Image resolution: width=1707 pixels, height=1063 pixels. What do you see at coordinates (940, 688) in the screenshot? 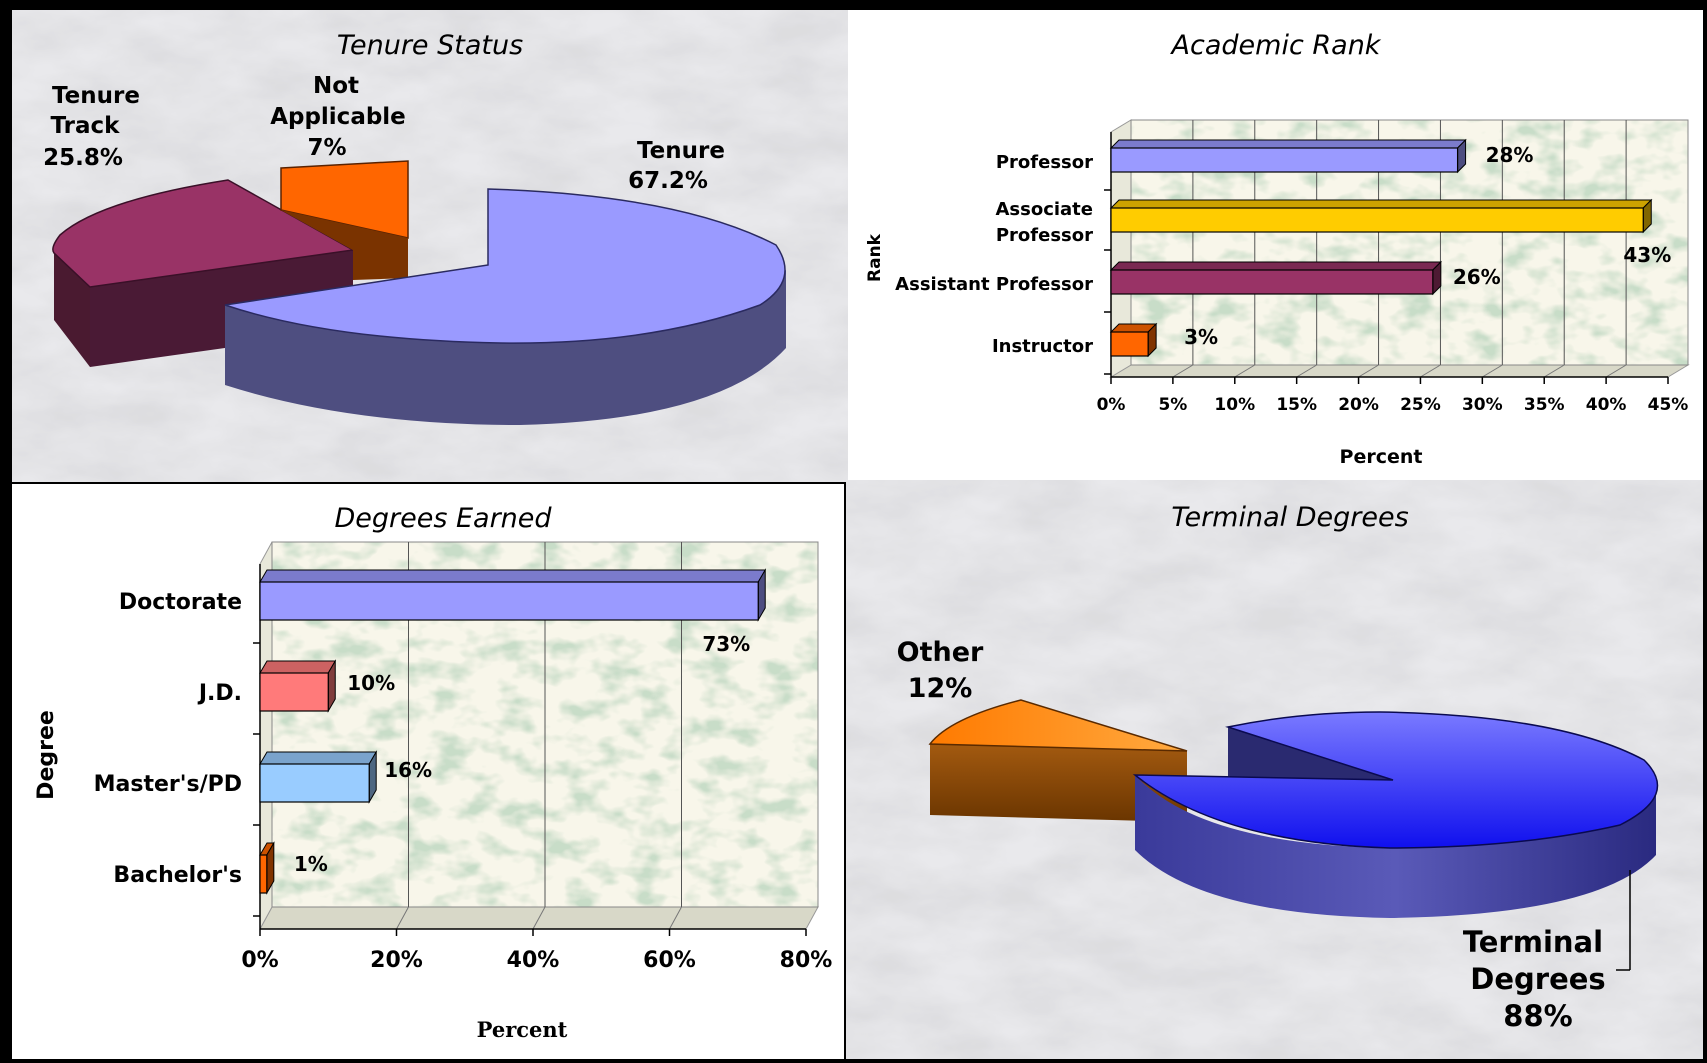
I see `slice-value-other: 12%` at bounding box center [940, 688].